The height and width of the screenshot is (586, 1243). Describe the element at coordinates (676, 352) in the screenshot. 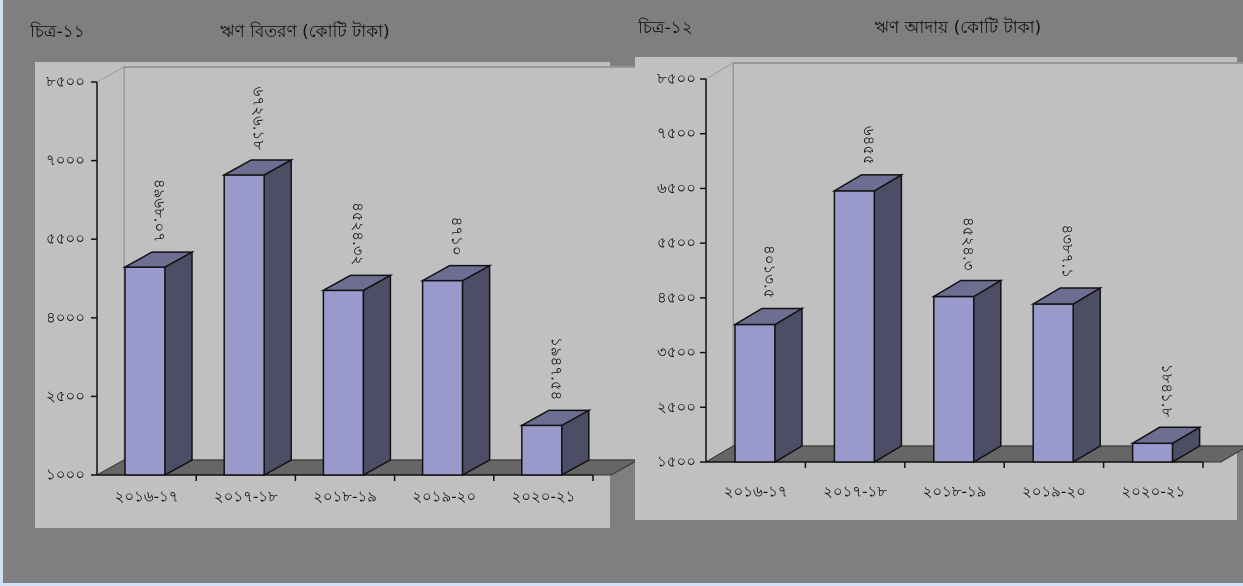

I see `y-tick-label: ৩৫০০` at that location.